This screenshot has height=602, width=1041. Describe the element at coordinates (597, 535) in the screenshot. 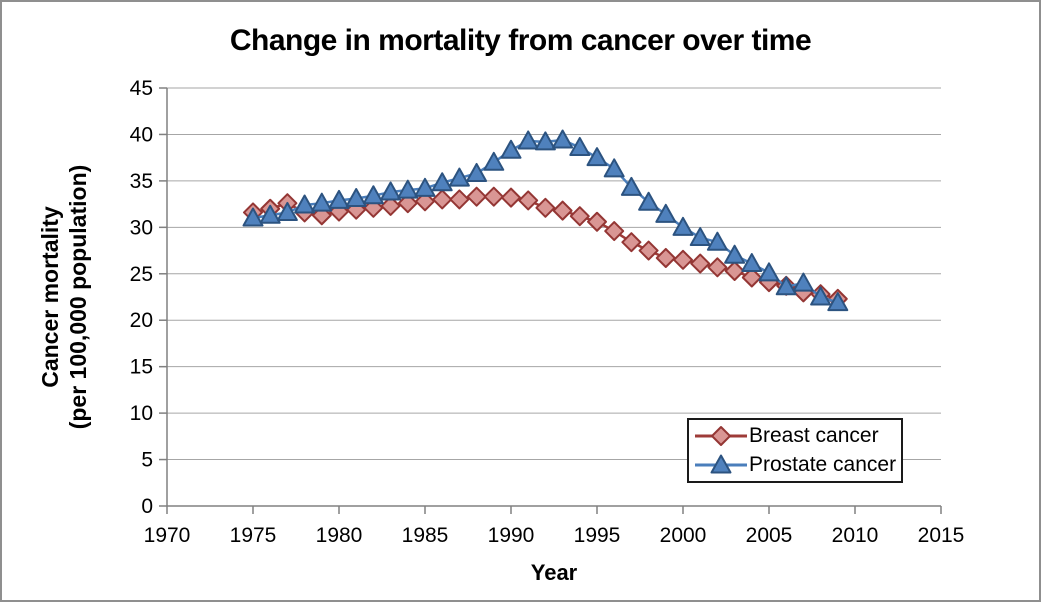

I see `x-tick-label-1995: 1995` at that location.